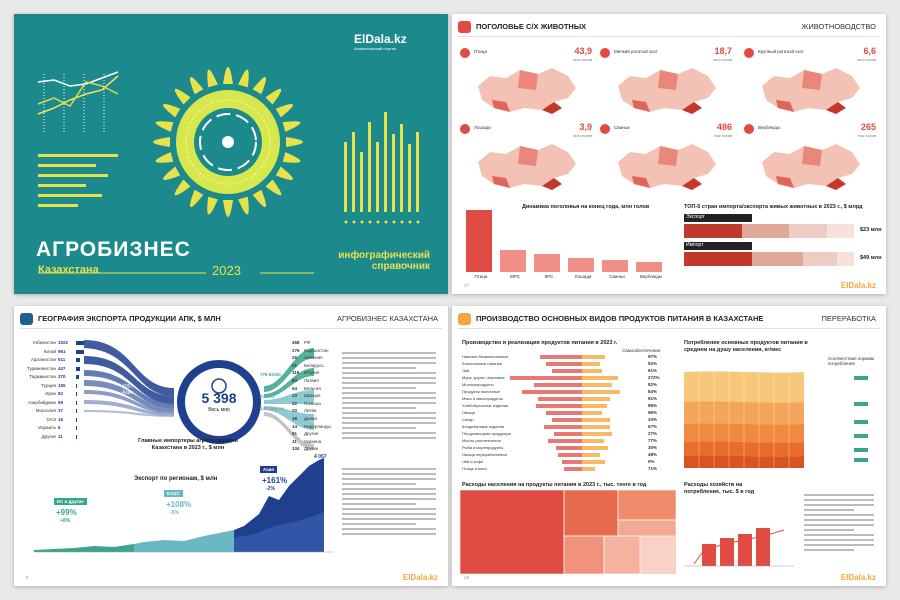  What do you see at coordinates (199, 395) in the screenshot?
I see `sankey-flows` at bounding box center [199, 395].